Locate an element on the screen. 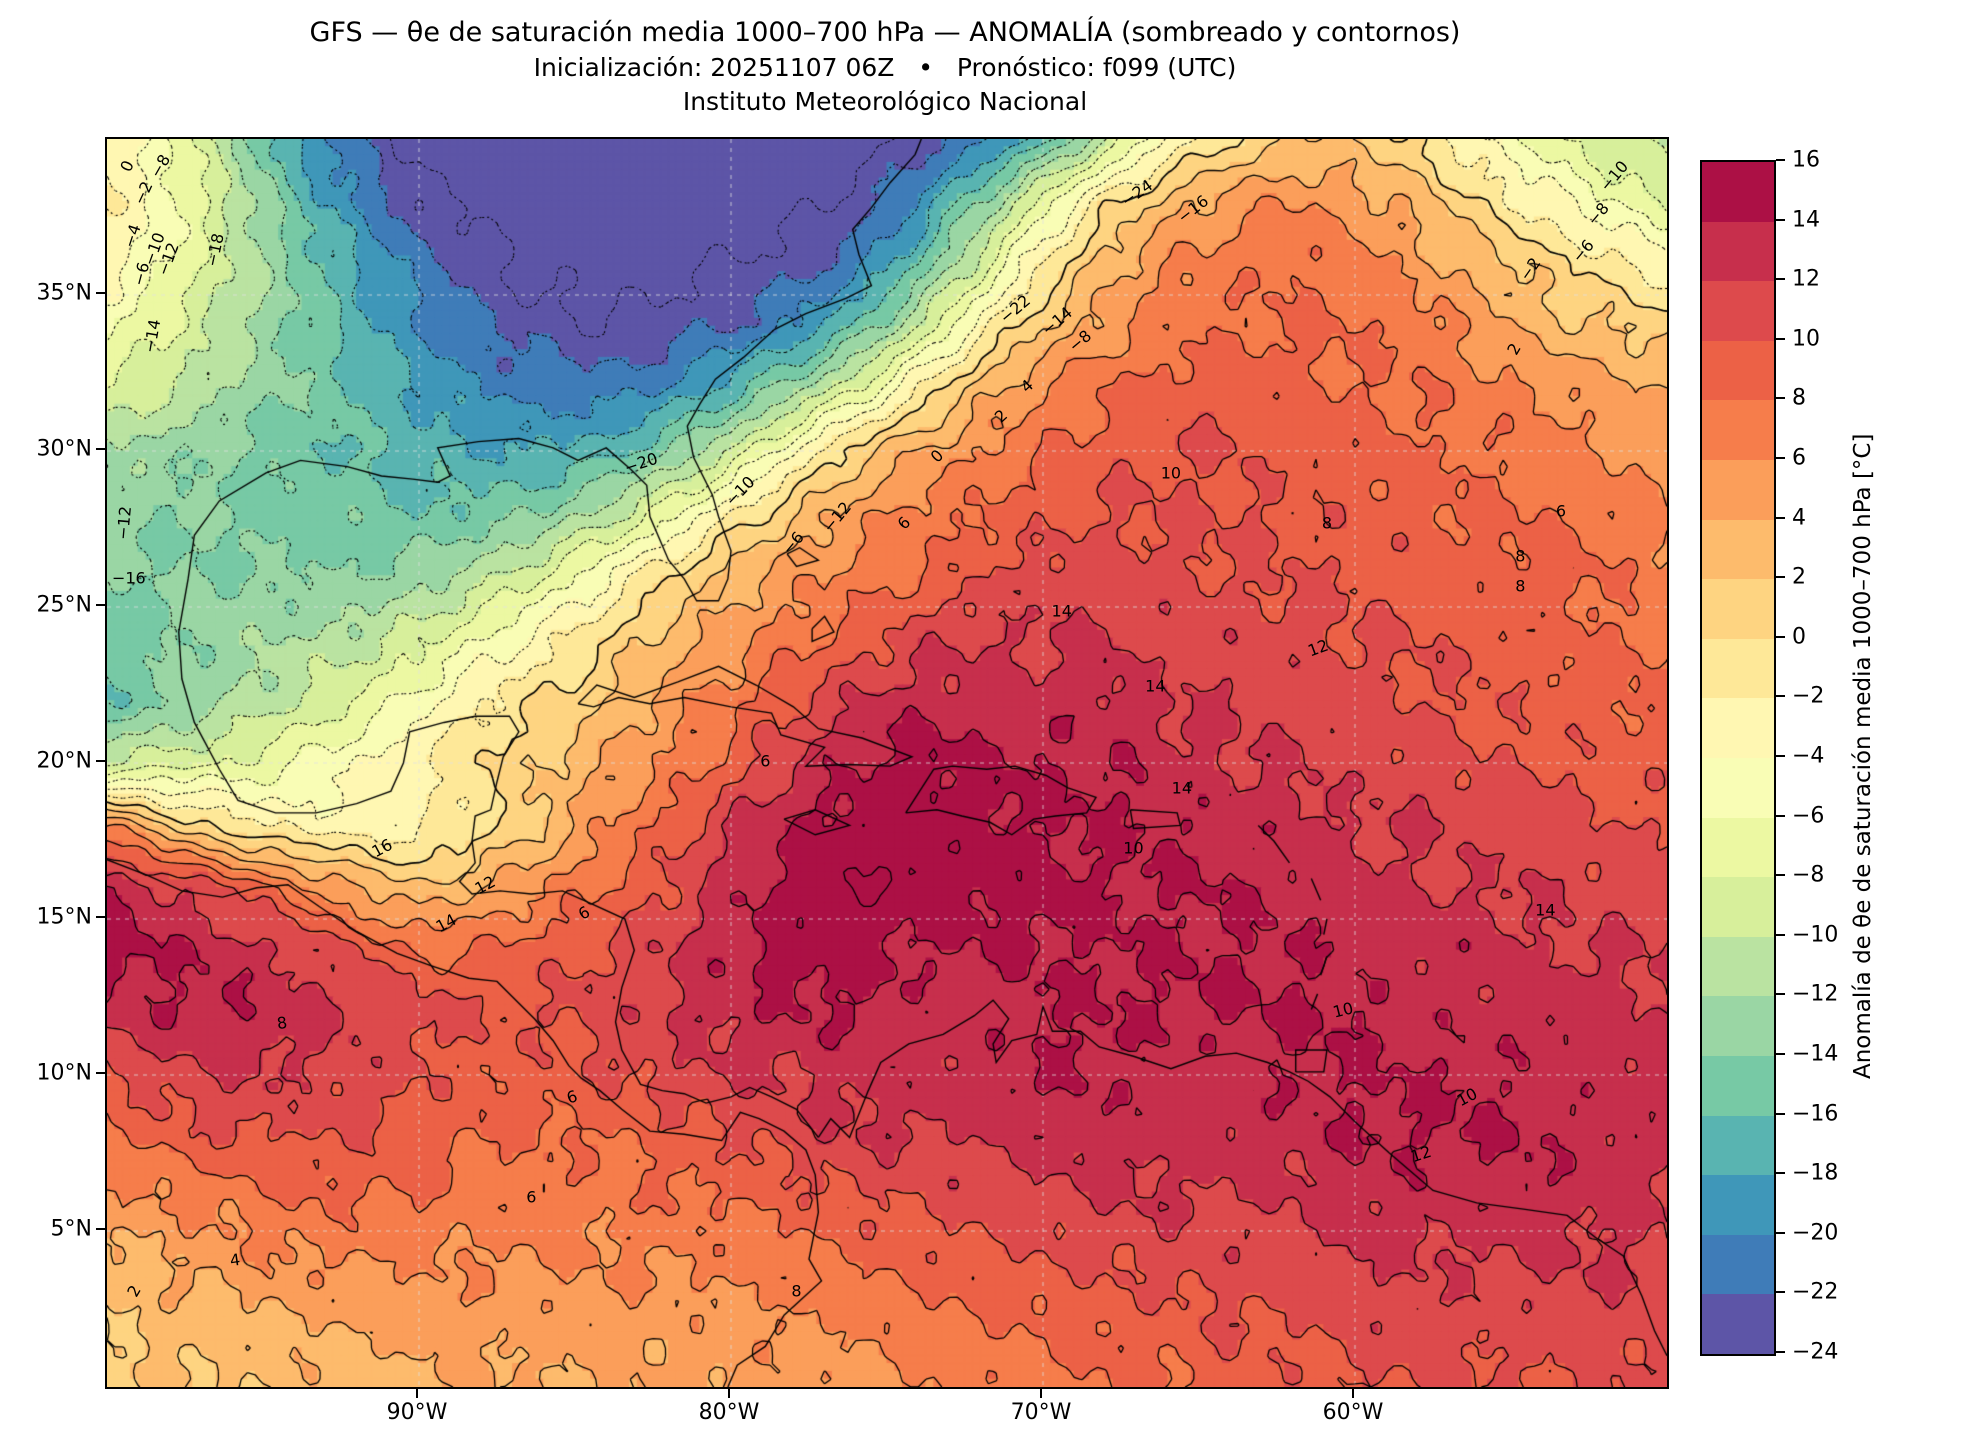 This screenshot has width=1980, height=1440. colorbar-tick-label: 16 is located at coordinates (1806, 160).